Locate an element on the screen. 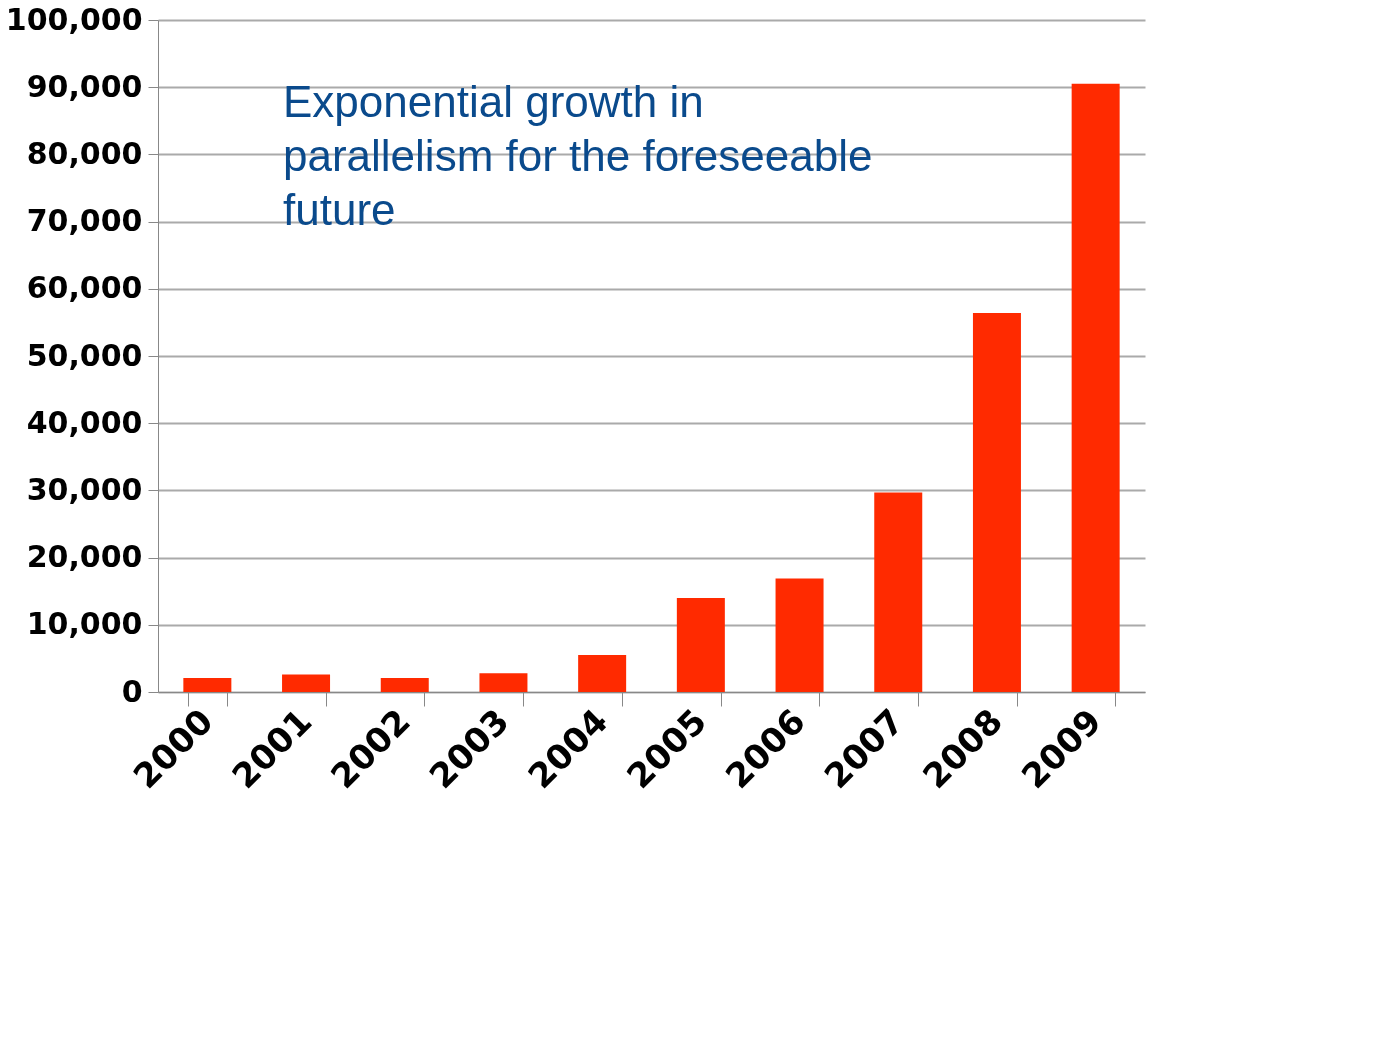 The image size is (1383, 1045). y-tick-label: 100,000 is located at coordinates (74, 19).